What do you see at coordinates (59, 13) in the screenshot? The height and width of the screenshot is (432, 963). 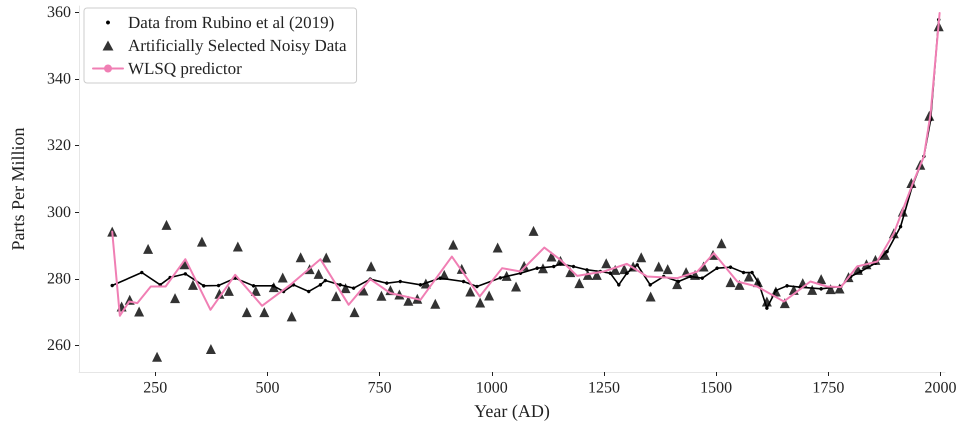 I see `y-tick-label: 360` at bounding box center [59, 13].